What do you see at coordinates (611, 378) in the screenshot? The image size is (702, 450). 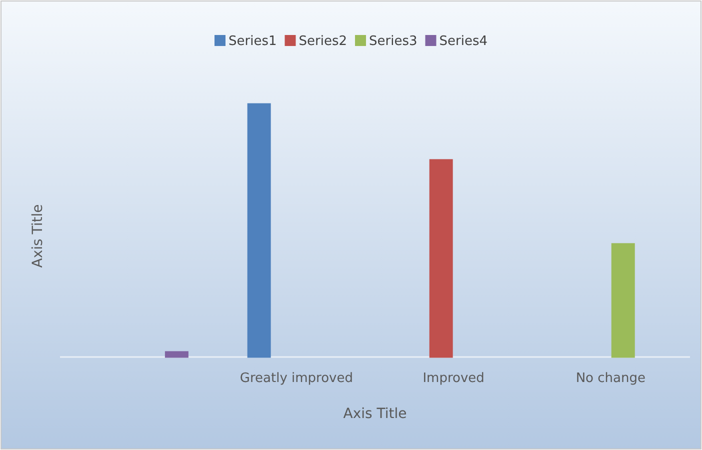 I see `x-tick-label: No change` at bounding box center [611, 378].